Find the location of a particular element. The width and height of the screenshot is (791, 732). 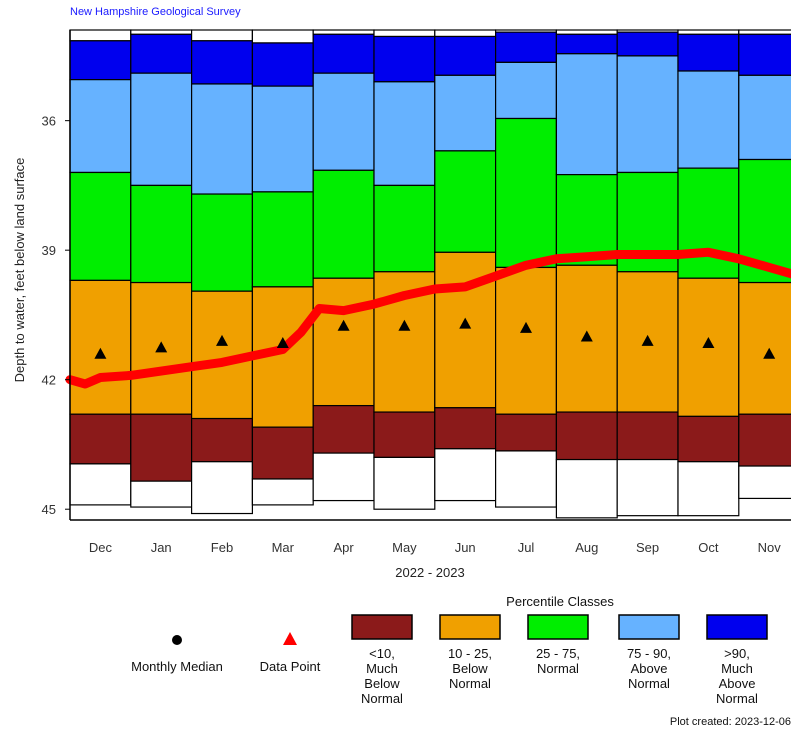

median-marker-feb is located at coordinates (222, 340).